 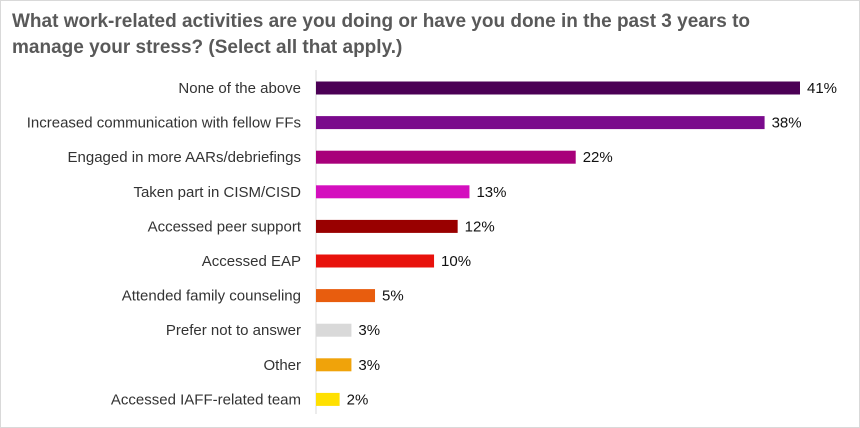 I want to click on category-label: Prefer not to answer, so click(x=233, y=330).